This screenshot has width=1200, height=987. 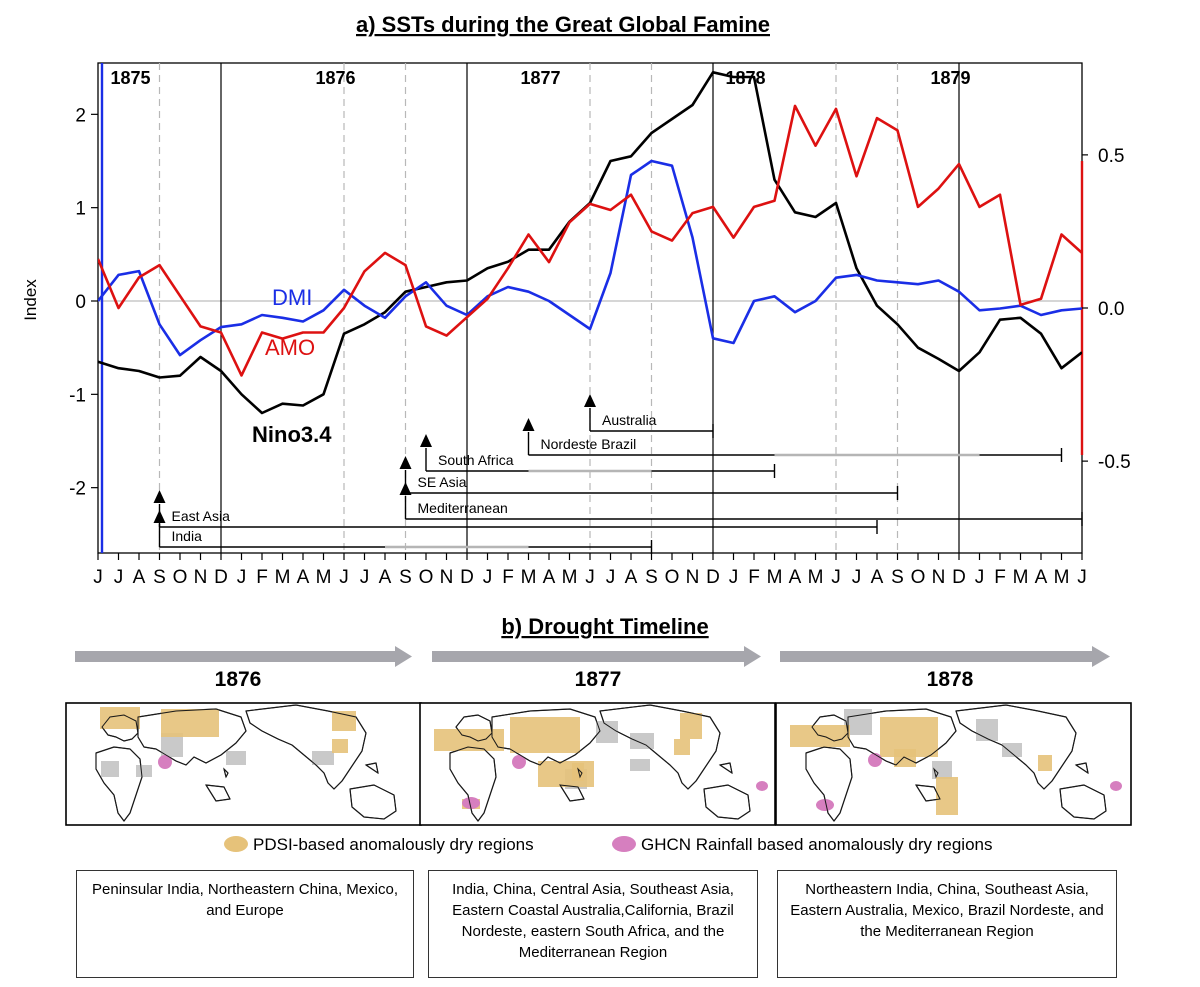 I want to click on legend-swatch-pdsi, so click(x=236, y=844).